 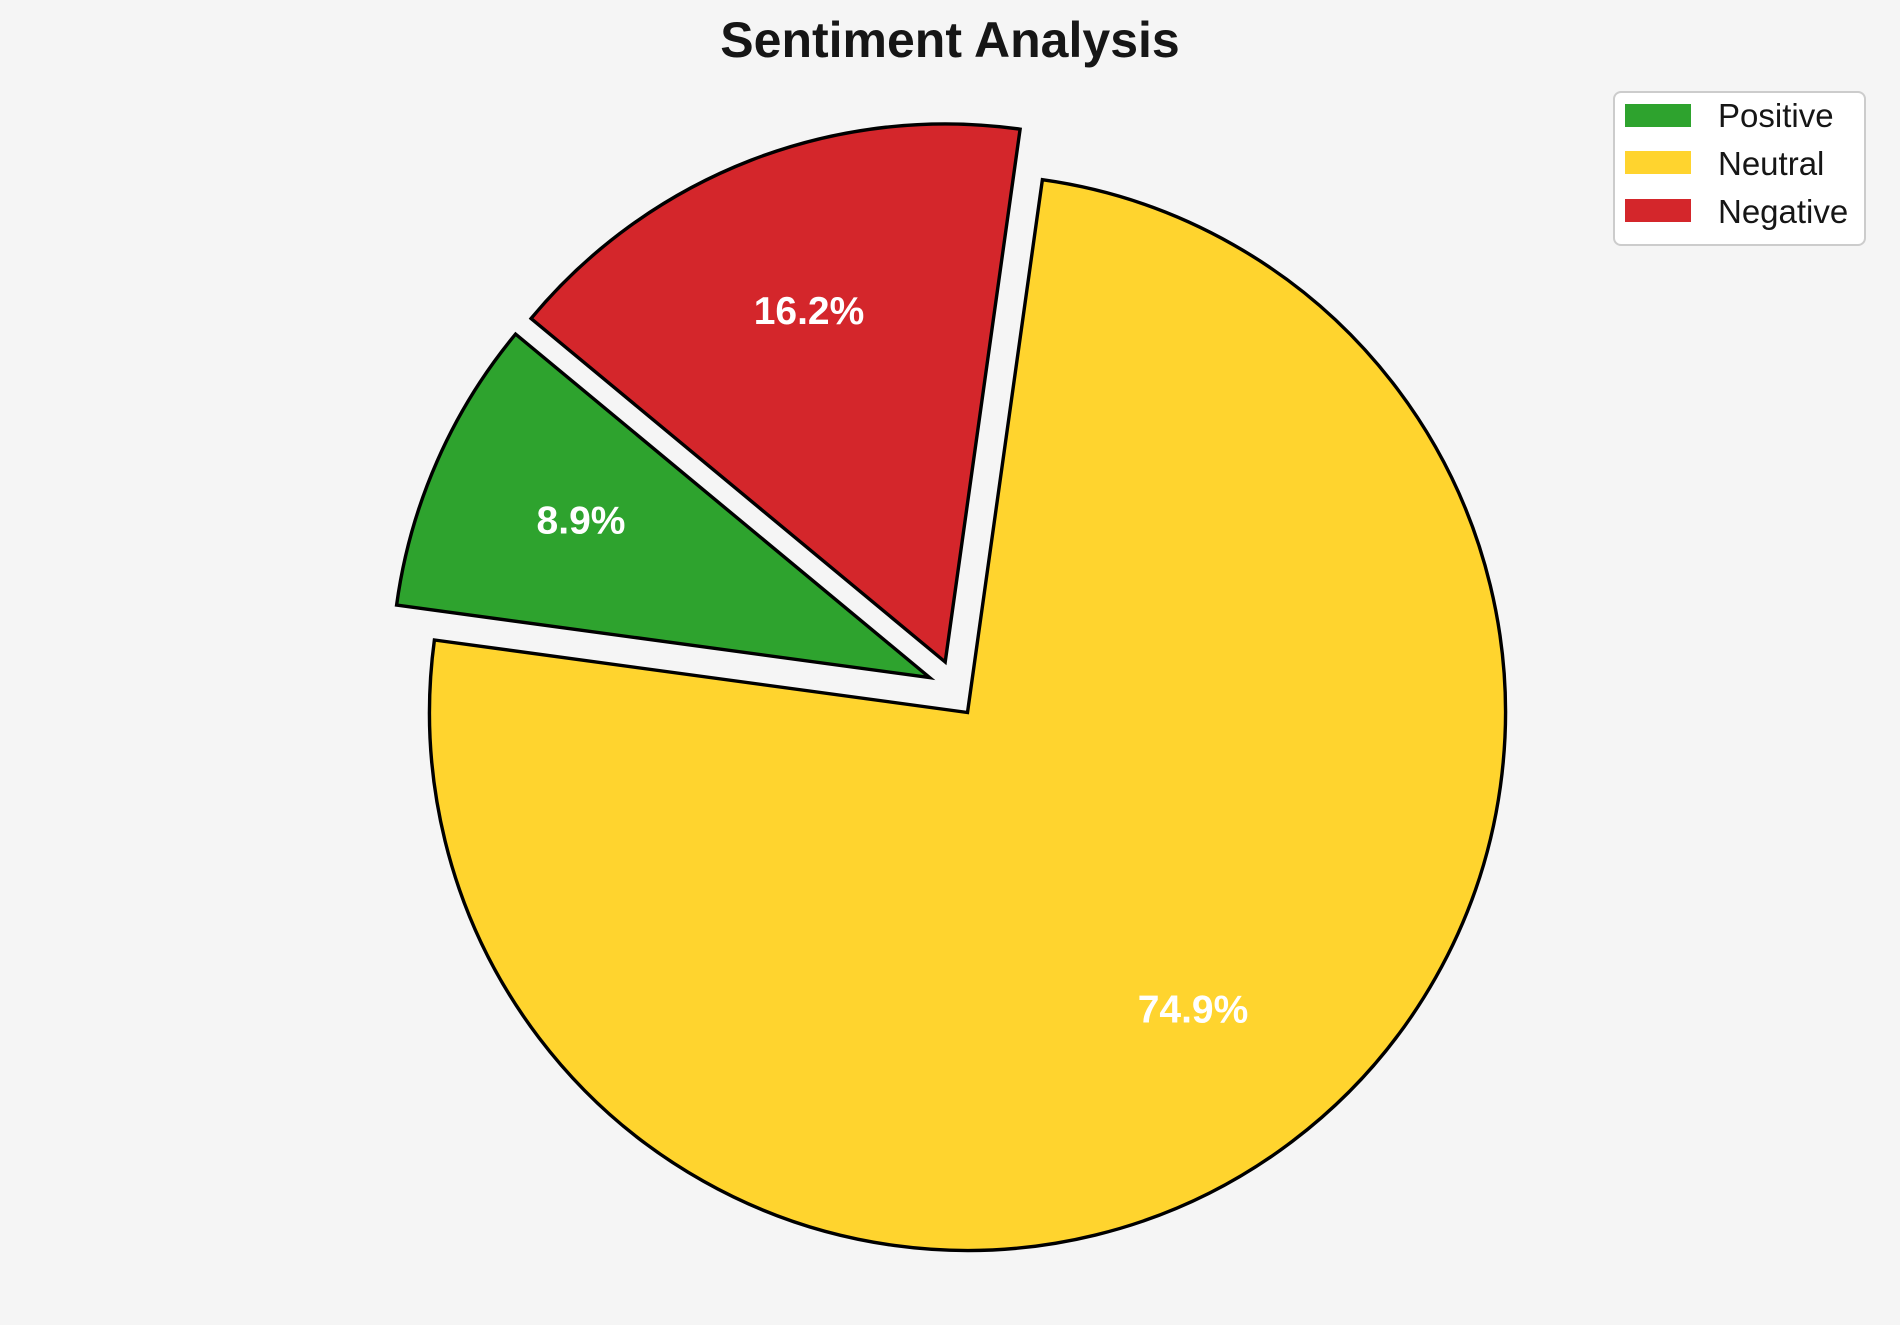 What do you see at coordinates (1193, 1010) in the screenshot?
I see `svg-text: 74.9%` at bounding box center [1193, 1010].